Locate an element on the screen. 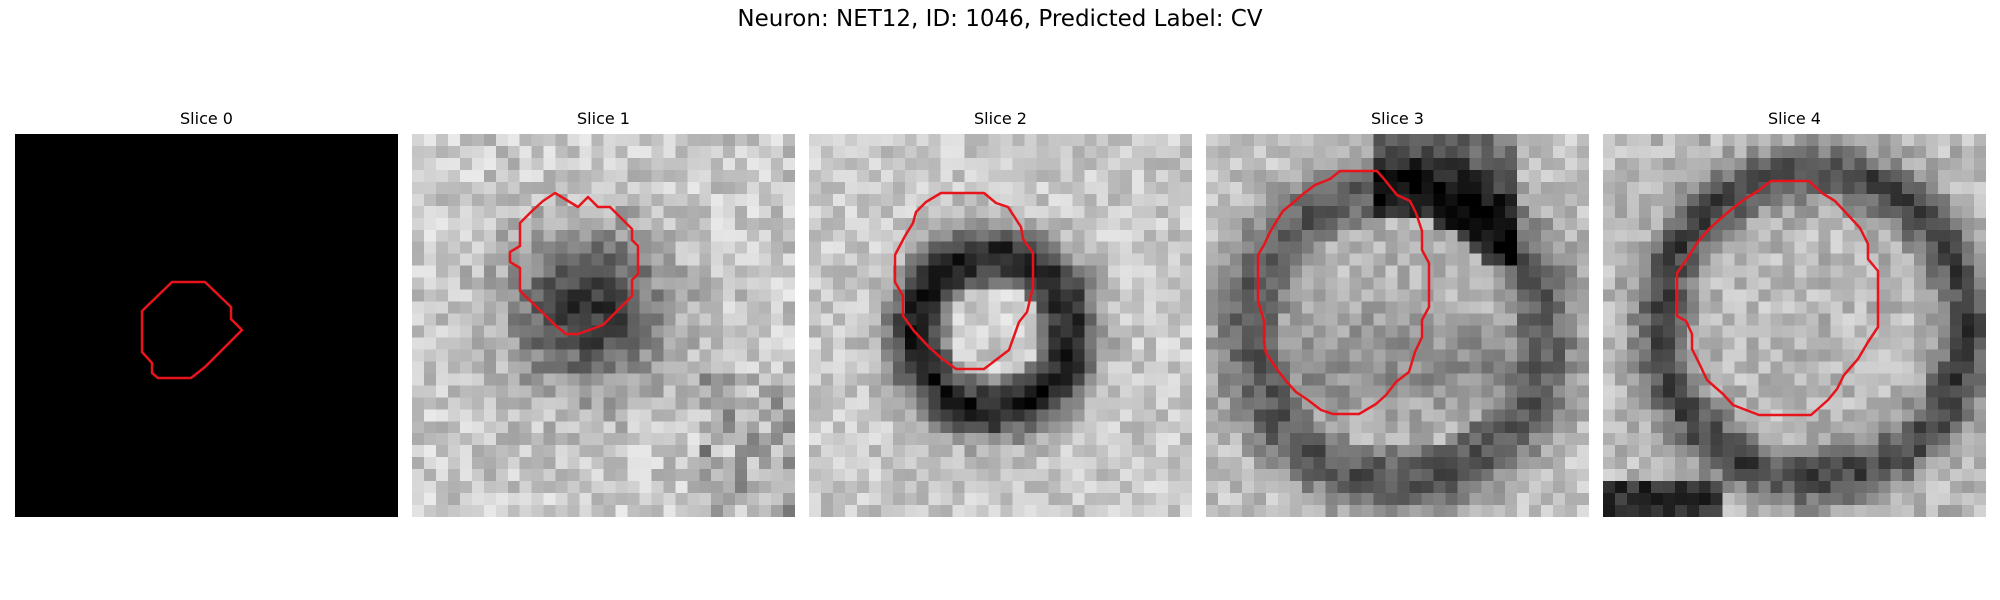 The height and width of the screenshot is (600, 2000). slice-panel-1: Slice 1 is located at coordinates (603, 312).